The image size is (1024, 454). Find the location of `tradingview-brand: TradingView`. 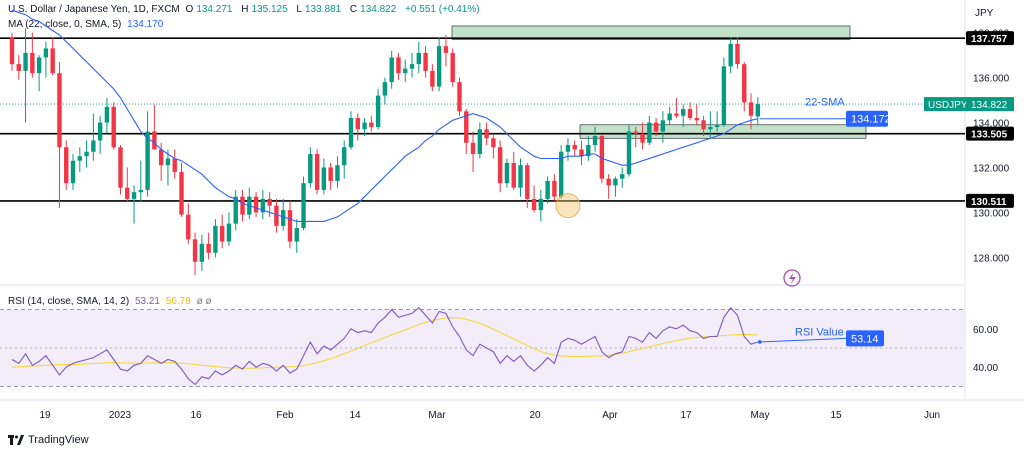

tradingview-brand: TradingView is located at coordinates (58, 440).